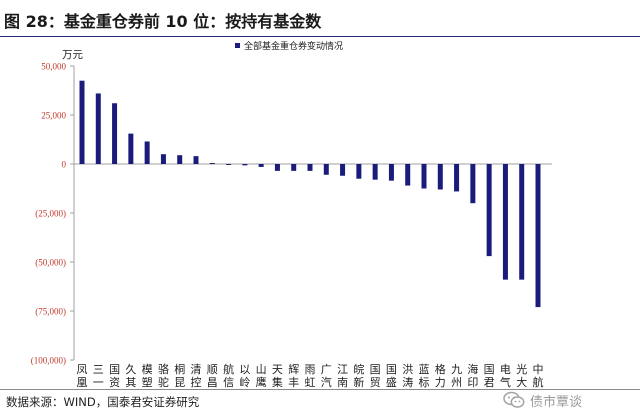 The width and height of the screenshot is (640, 413). I want to click on x-tick-label: 贸, so click(375, 382).